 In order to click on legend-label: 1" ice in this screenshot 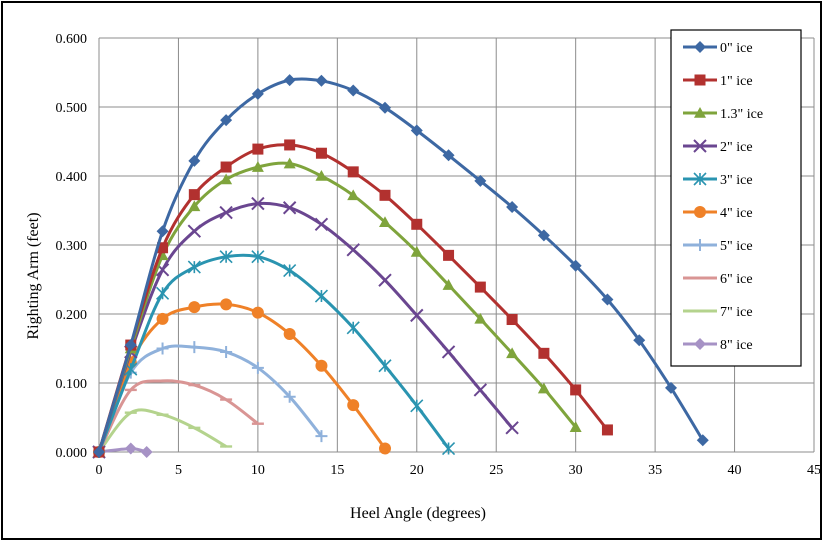, I will do `click(736, 81)`.